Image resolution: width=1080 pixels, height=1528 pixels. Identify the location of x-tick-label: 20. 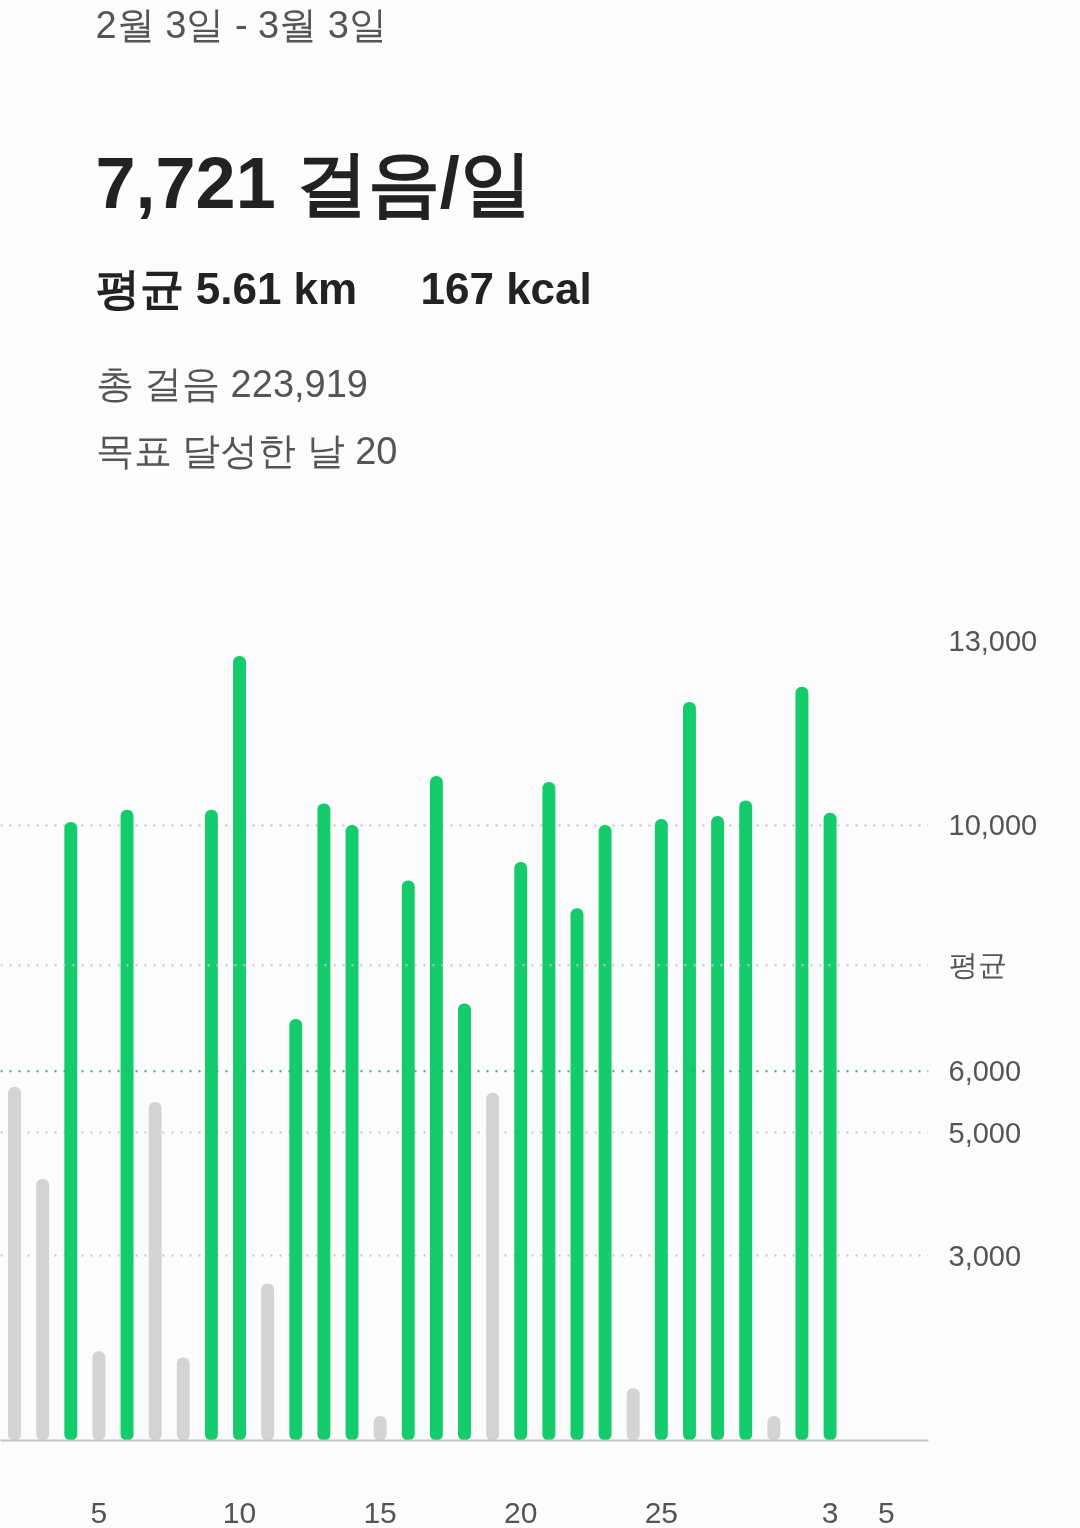
(521, 1511).